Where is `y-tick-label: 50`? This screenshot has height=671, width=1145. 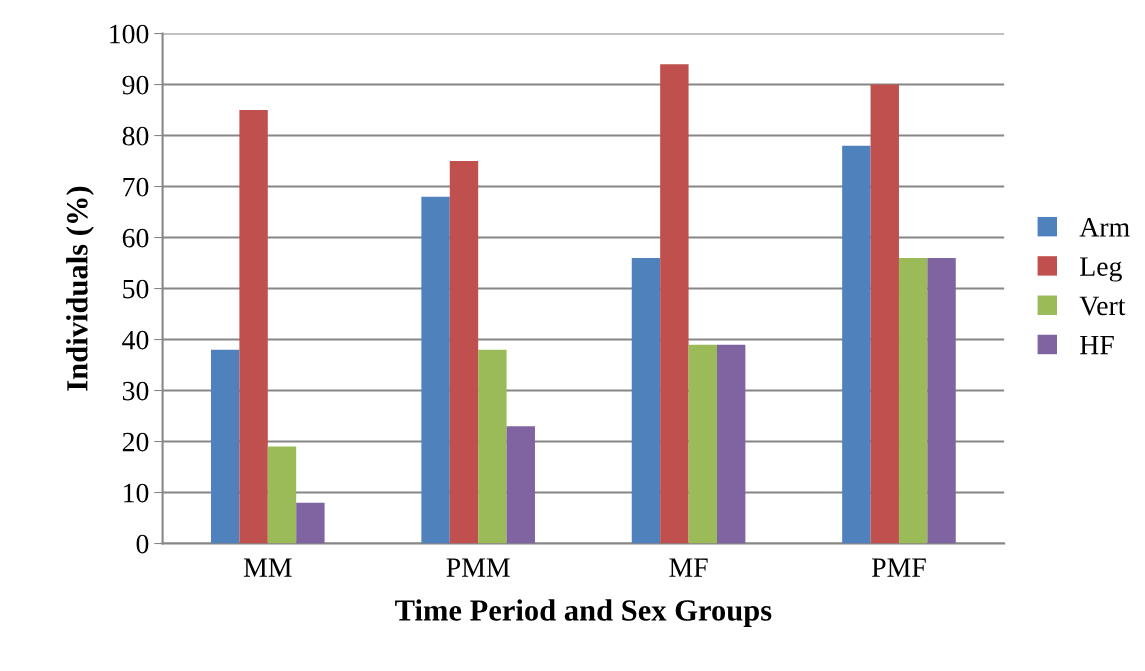 y-tick-label: 50 is located at coordinates (136, 289).